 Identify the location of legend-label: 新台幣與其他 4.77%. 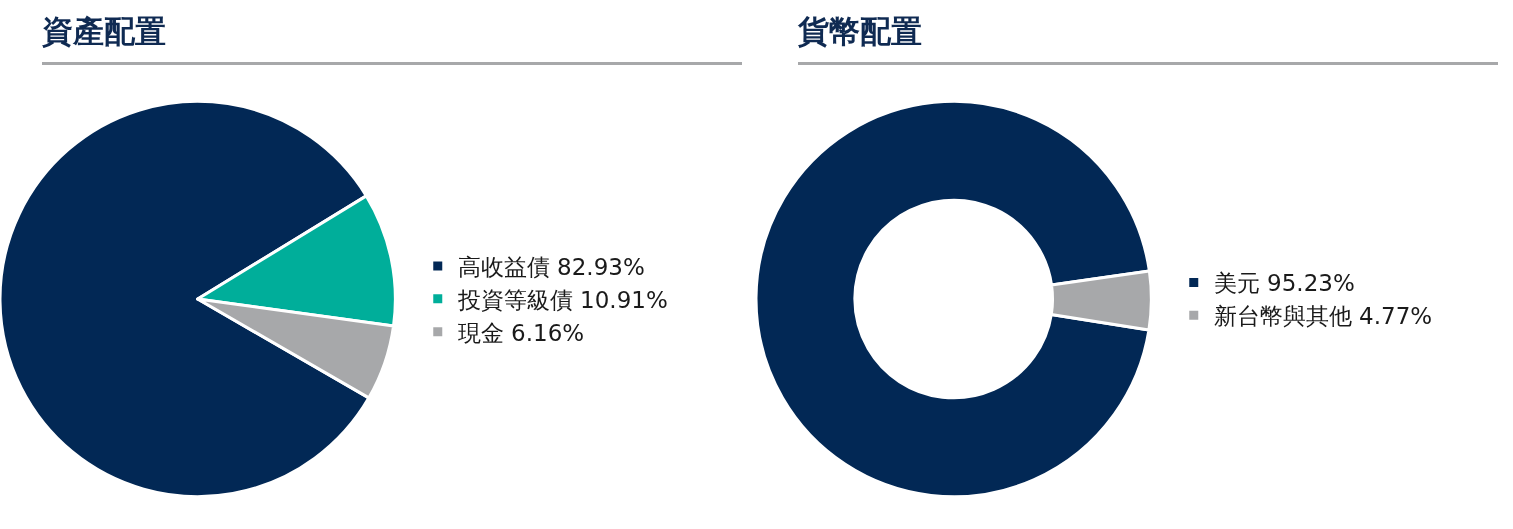
(1323, 316).